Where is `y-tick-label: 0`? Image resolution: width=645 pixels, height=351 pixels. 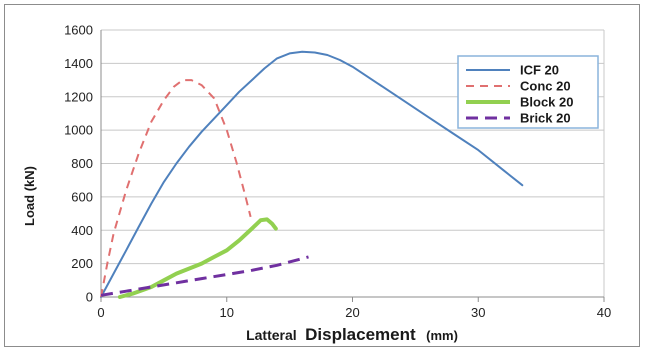
y-tick-label: 0 is located at coordinates (89, 297).